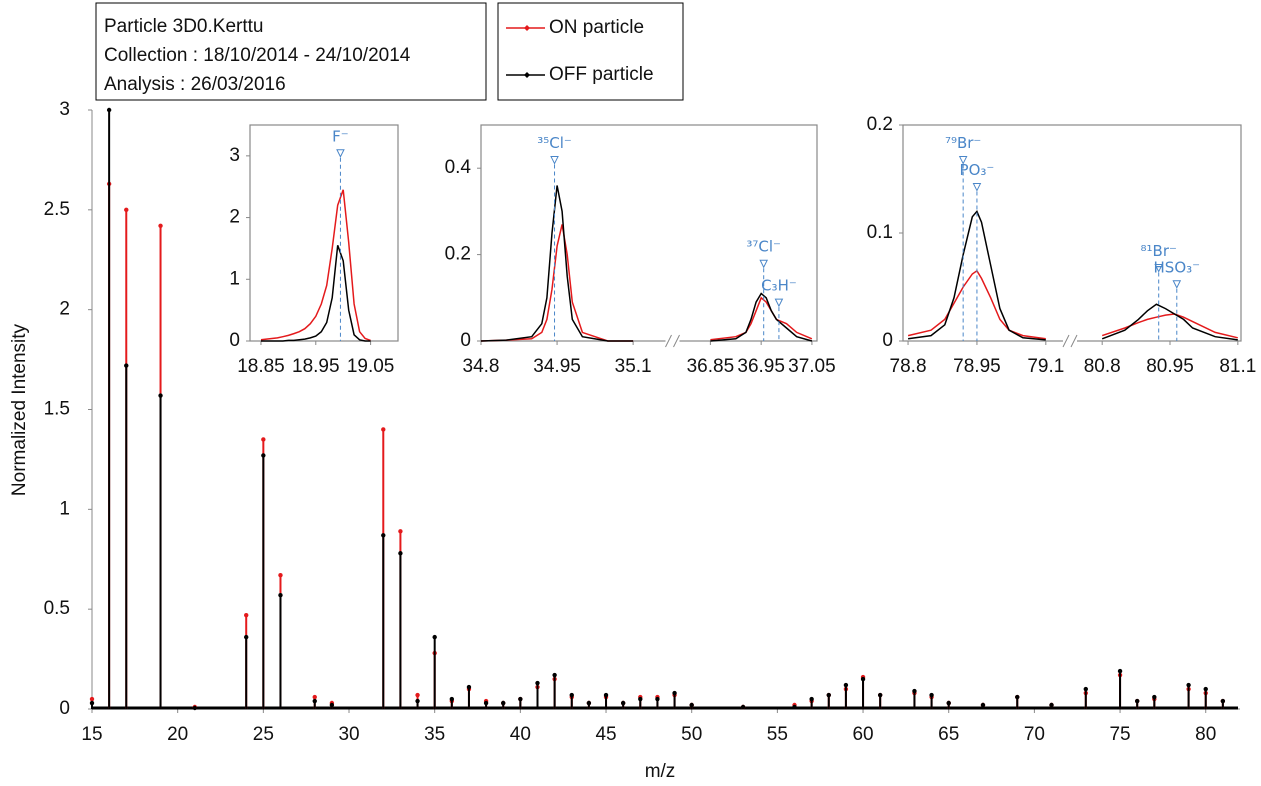 Image resolution: width=1261 pixels, height=786 pixels. Describe the element at coordinates (183, 26) in the screenshot. I see `info-line: Particle 3D0.Kerttu` at that location.